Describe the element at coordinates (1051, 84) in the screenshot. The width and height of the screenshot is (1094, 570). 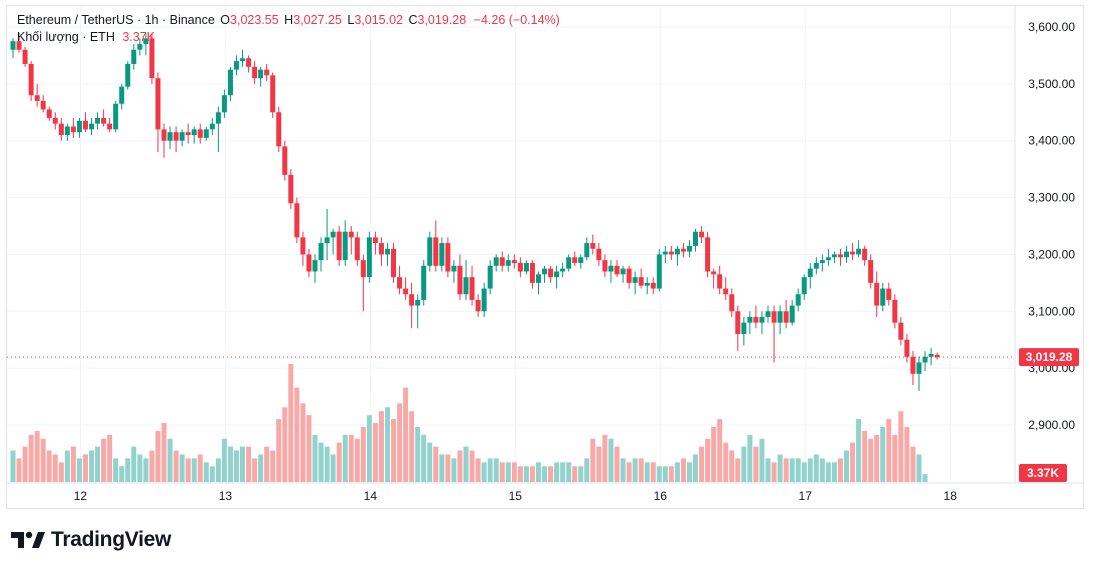
I see `price-tick-label: 3,500.00` at that location.